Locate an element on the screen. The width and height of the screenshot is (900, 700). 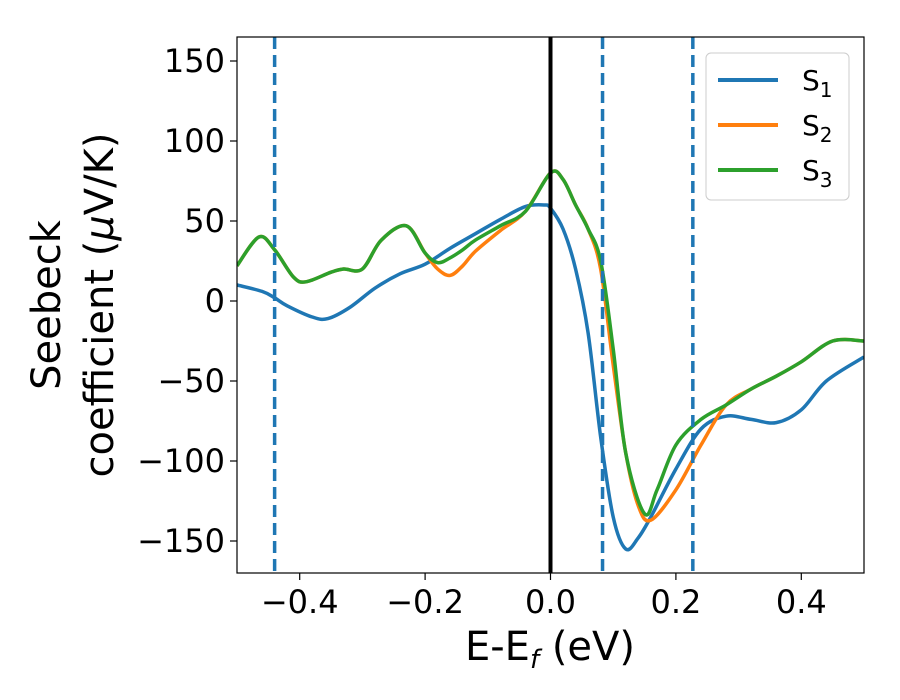
y-axis: 150 100 50 0 −50 −100 −150 is located at coordinates (187, 301).